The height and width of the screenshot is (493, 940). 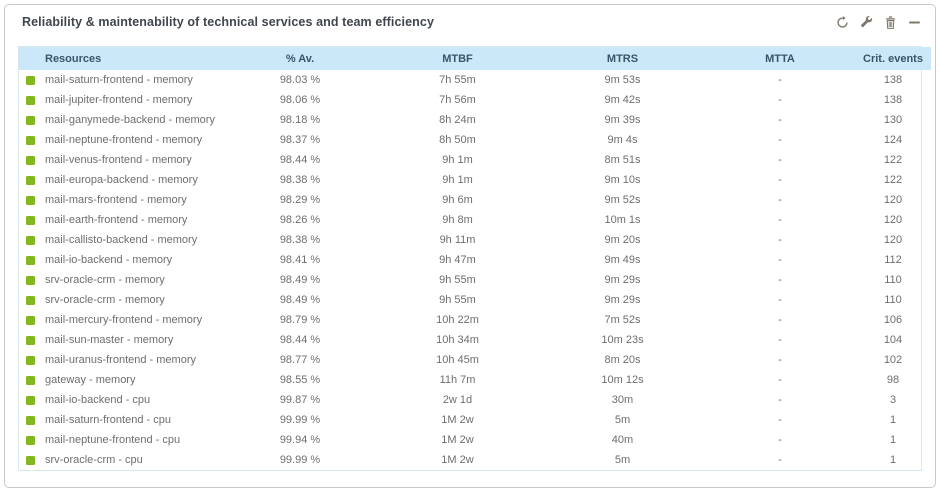 I want to click on column-header-mtbf: MTBF, so click(x=457, y=58).